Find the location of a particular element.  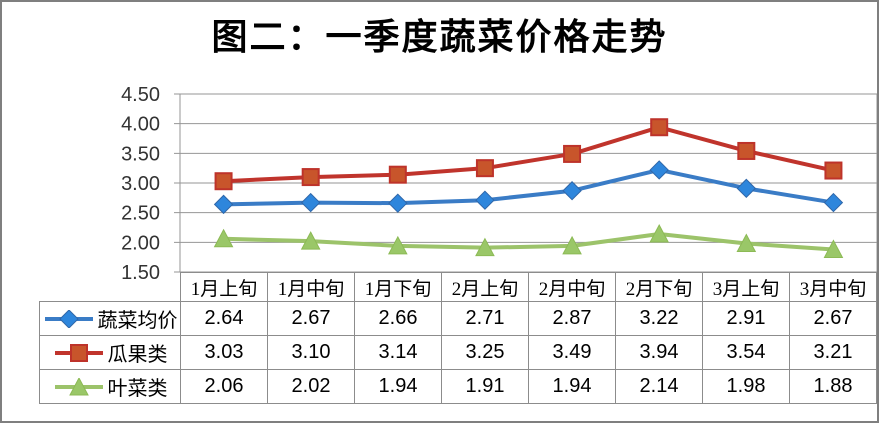

category-header-cell: 2月中旬 is located at coordinates (572, 287).